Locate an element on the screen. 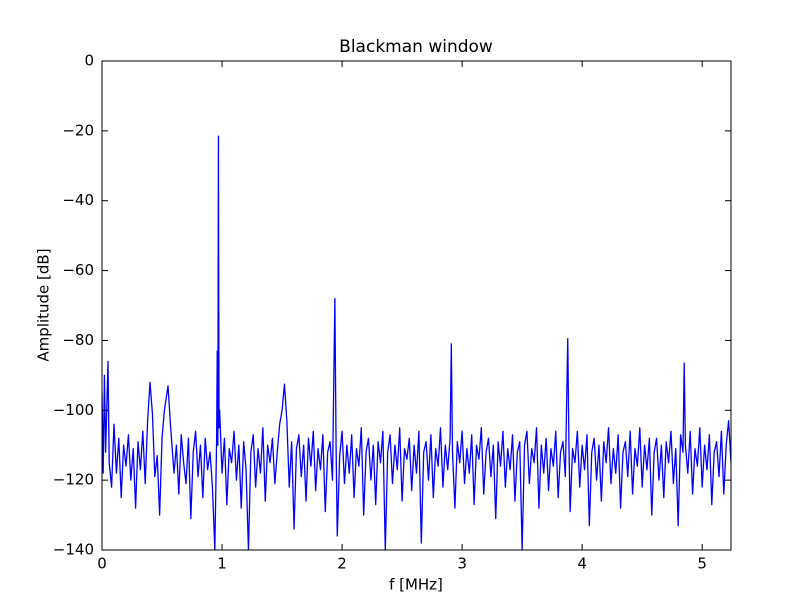  y-axis-label: Amplitude [dB] is located at coordinates (44, 304).